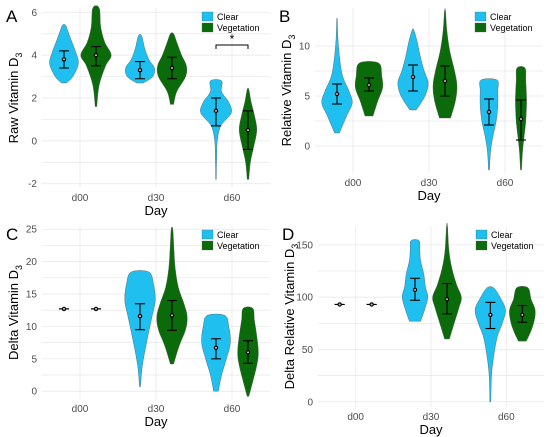 This screenshot has height=437, width=550. Describe the element at coordinates (12, 16) in the screenshot. I see `panel-letter: A` at that location.